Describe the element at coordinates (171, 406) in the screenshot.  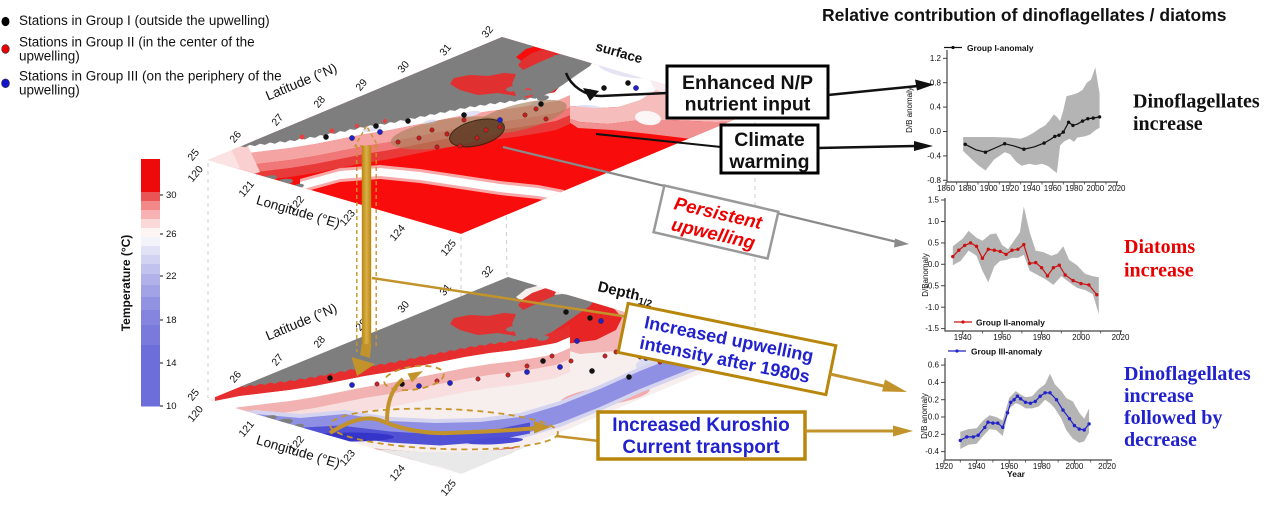
I see `svg-text: 10` at that location.